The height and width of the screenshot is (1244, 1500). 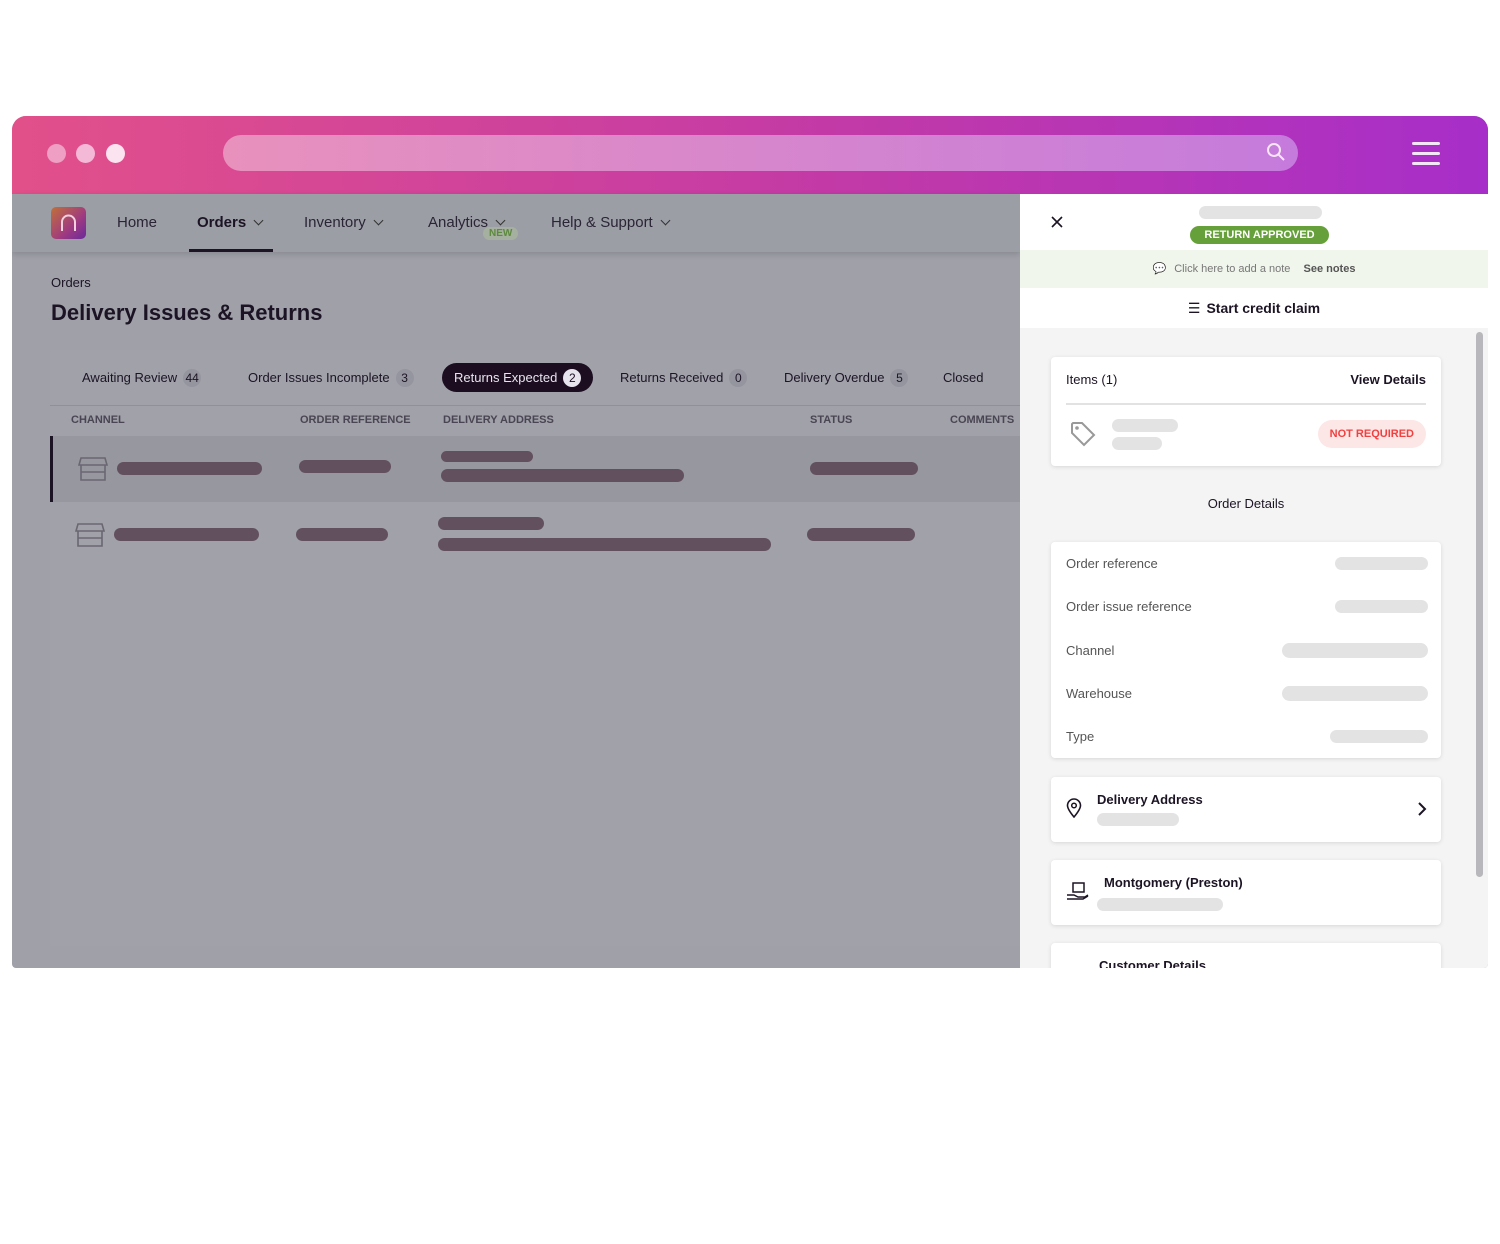 I want to click on window-dot-maximize, so click(x=115, y=153).